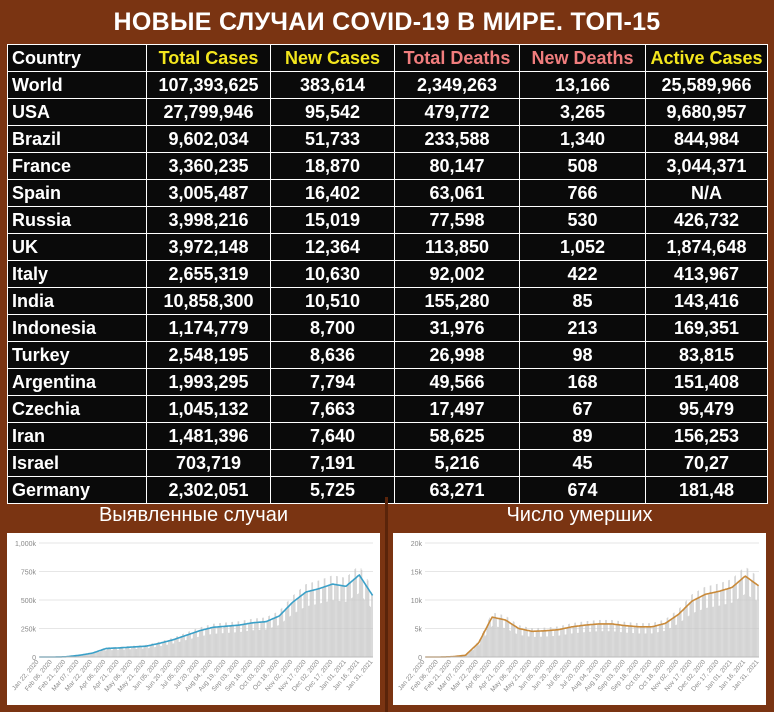  Describe the element at coordinates (208, 382) in the screenshot. I see `value-cell: 1,993,295` at that location.